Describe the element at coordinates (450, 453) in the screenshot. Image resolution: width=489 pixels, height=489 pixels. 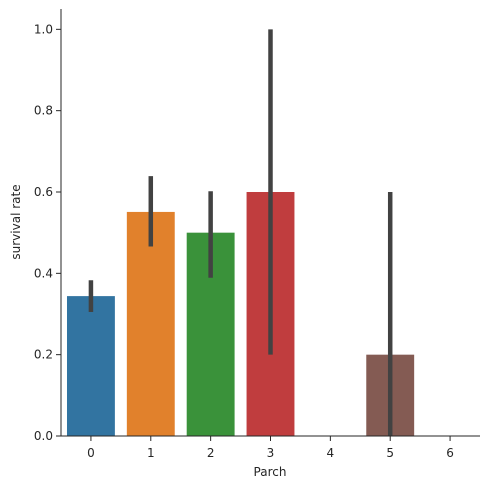
I see `x-tick-label-6: 6` at that location.